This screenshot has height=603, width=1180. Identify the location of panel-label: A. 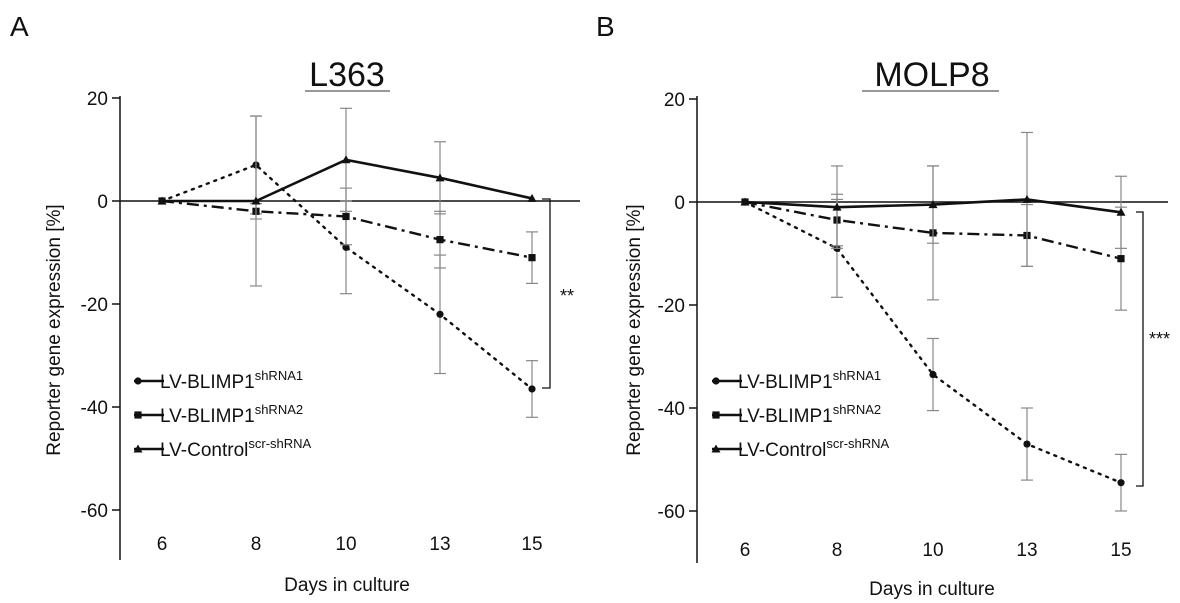
(19, 26).